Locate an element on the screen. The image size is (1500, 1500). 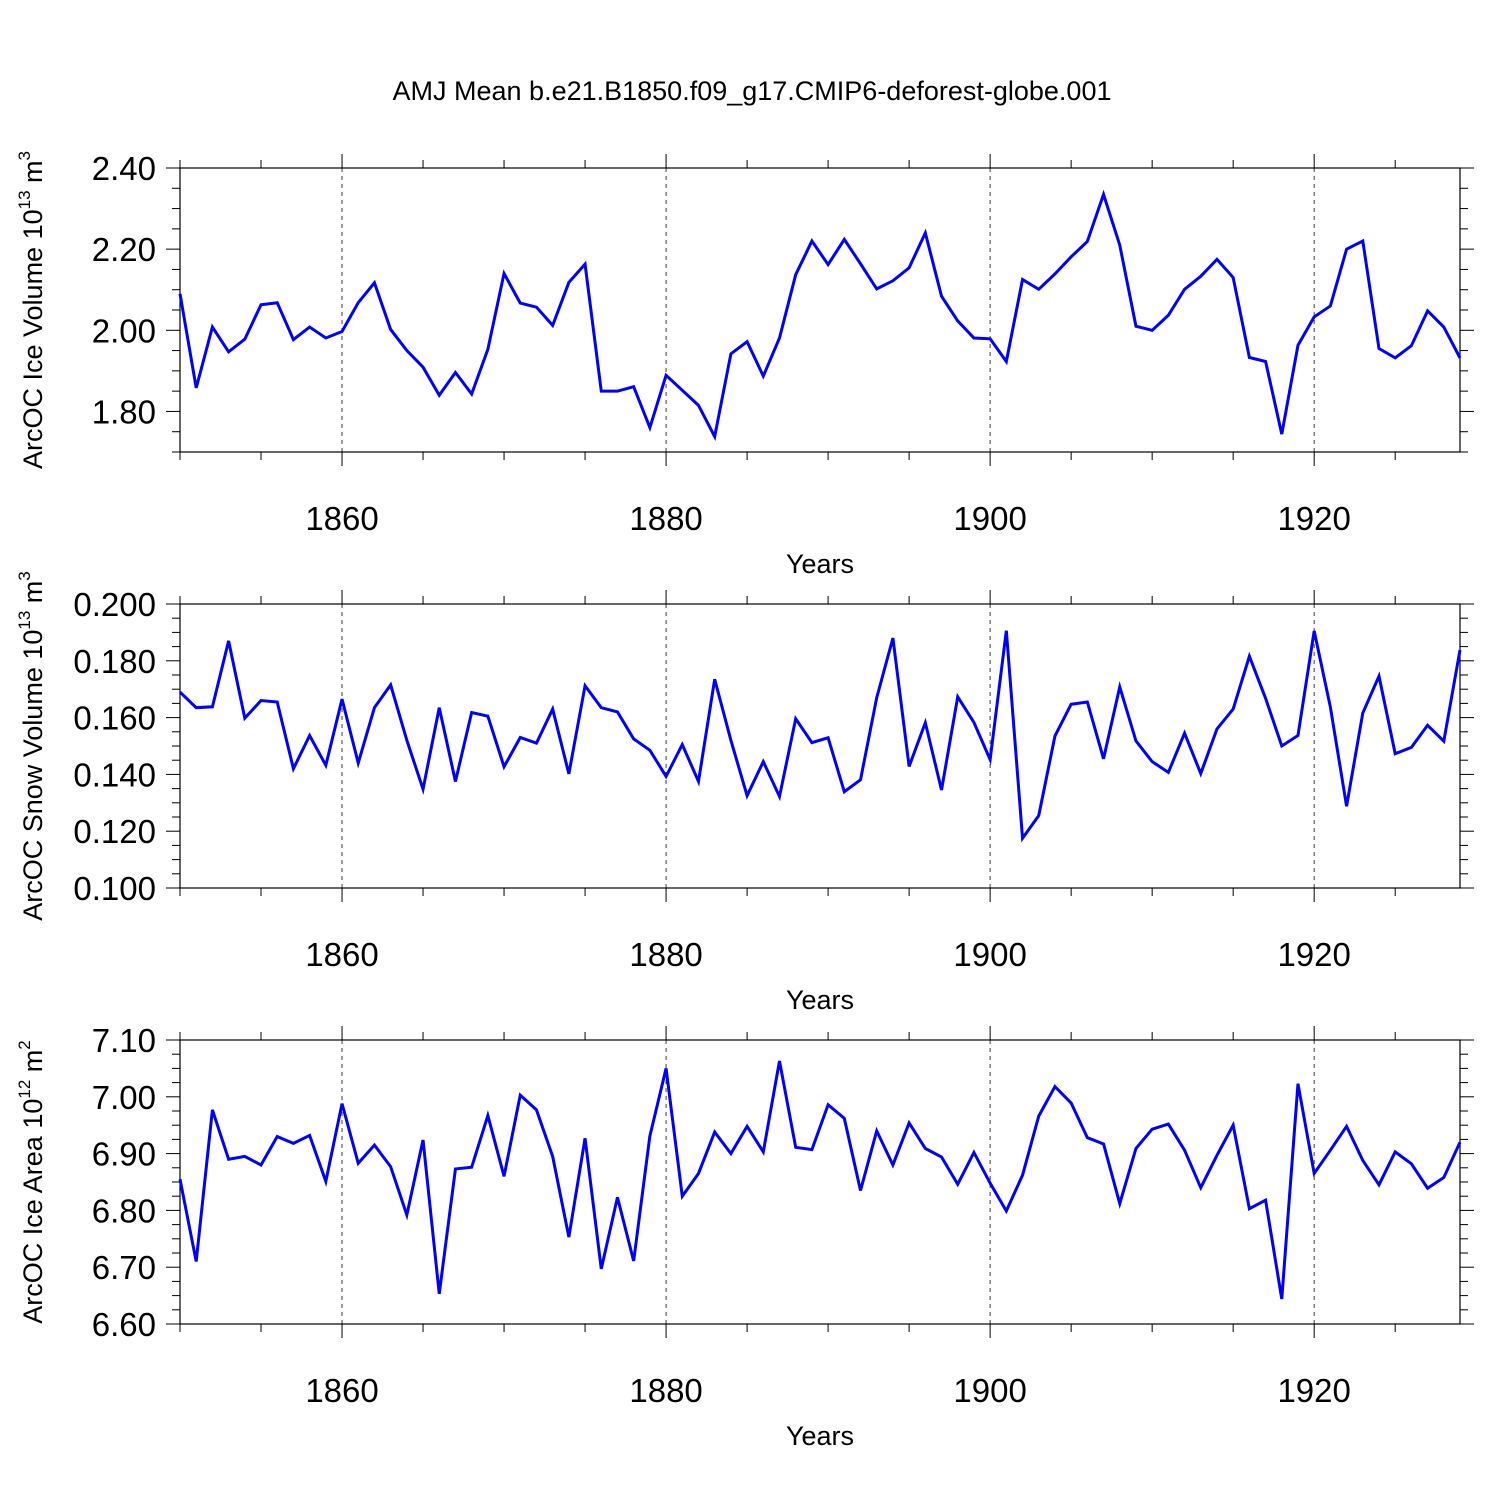
y-tick-label: 6.70 is located at coordinates (124, 1267).